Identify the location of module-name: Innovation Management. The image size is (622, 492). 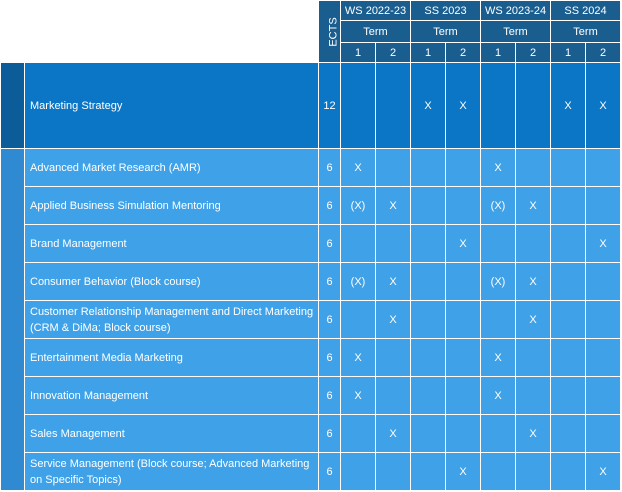
(171, 395).